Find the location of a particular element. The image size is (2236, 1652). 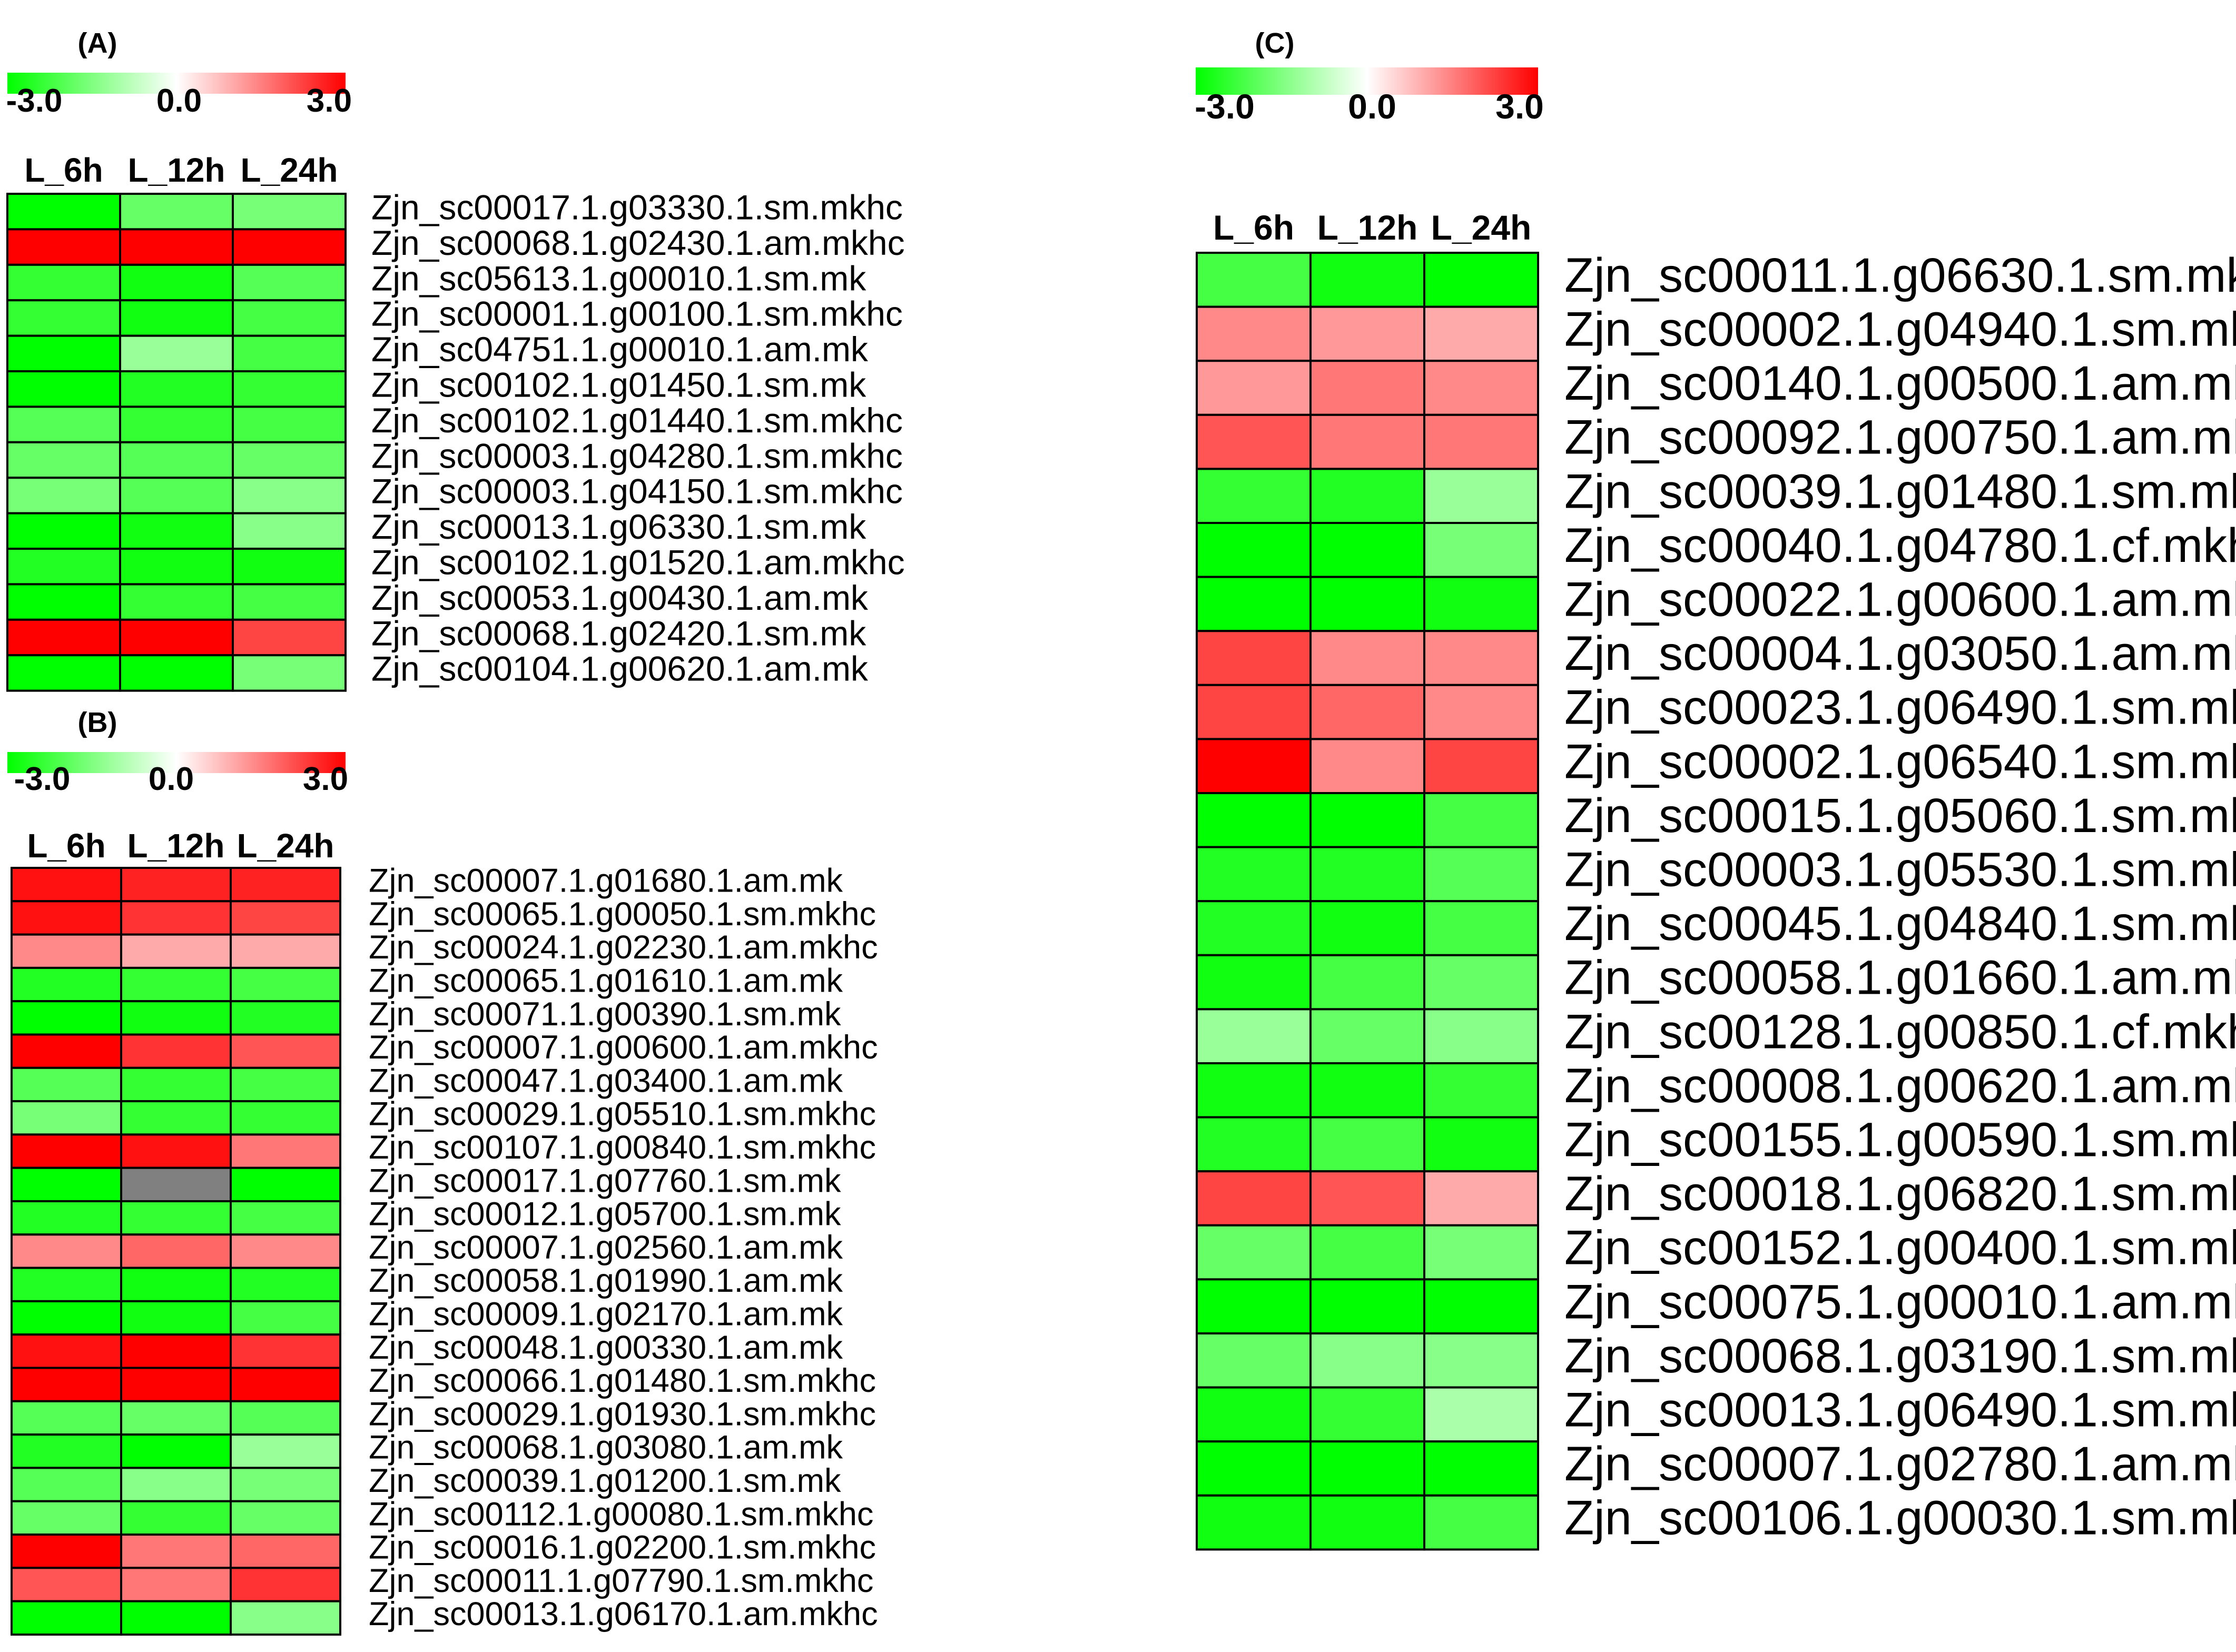

row-label: Zjn_sc00065.1.g00050.1.sm.mkhc is located at coordinates (622, 915).